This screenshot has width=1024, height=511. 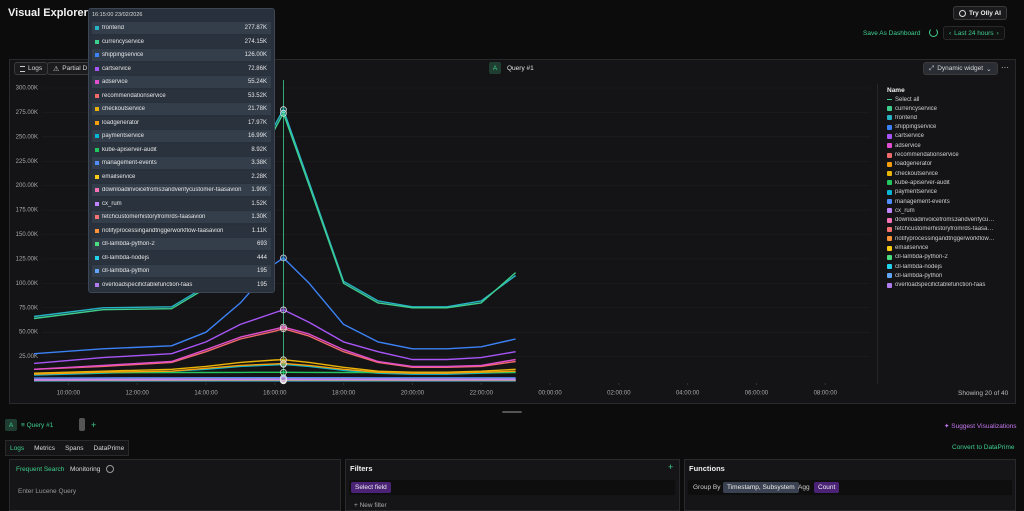 I want to click on filter-row, so click(x=512, y=487).